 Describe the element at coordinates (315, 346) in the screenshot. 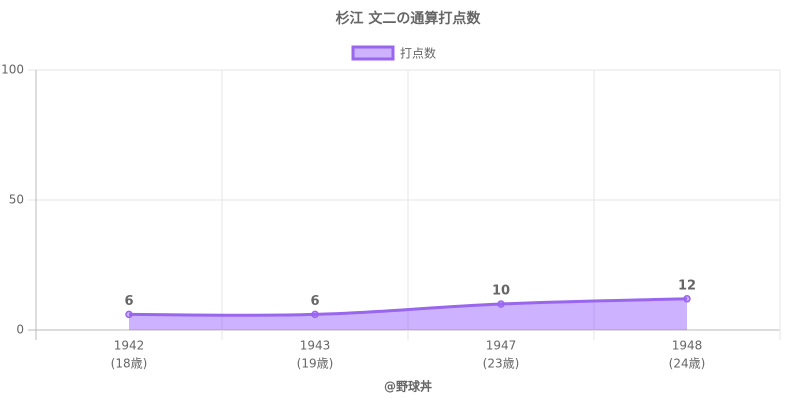

I see `x-tick-label: 1943` at that location.